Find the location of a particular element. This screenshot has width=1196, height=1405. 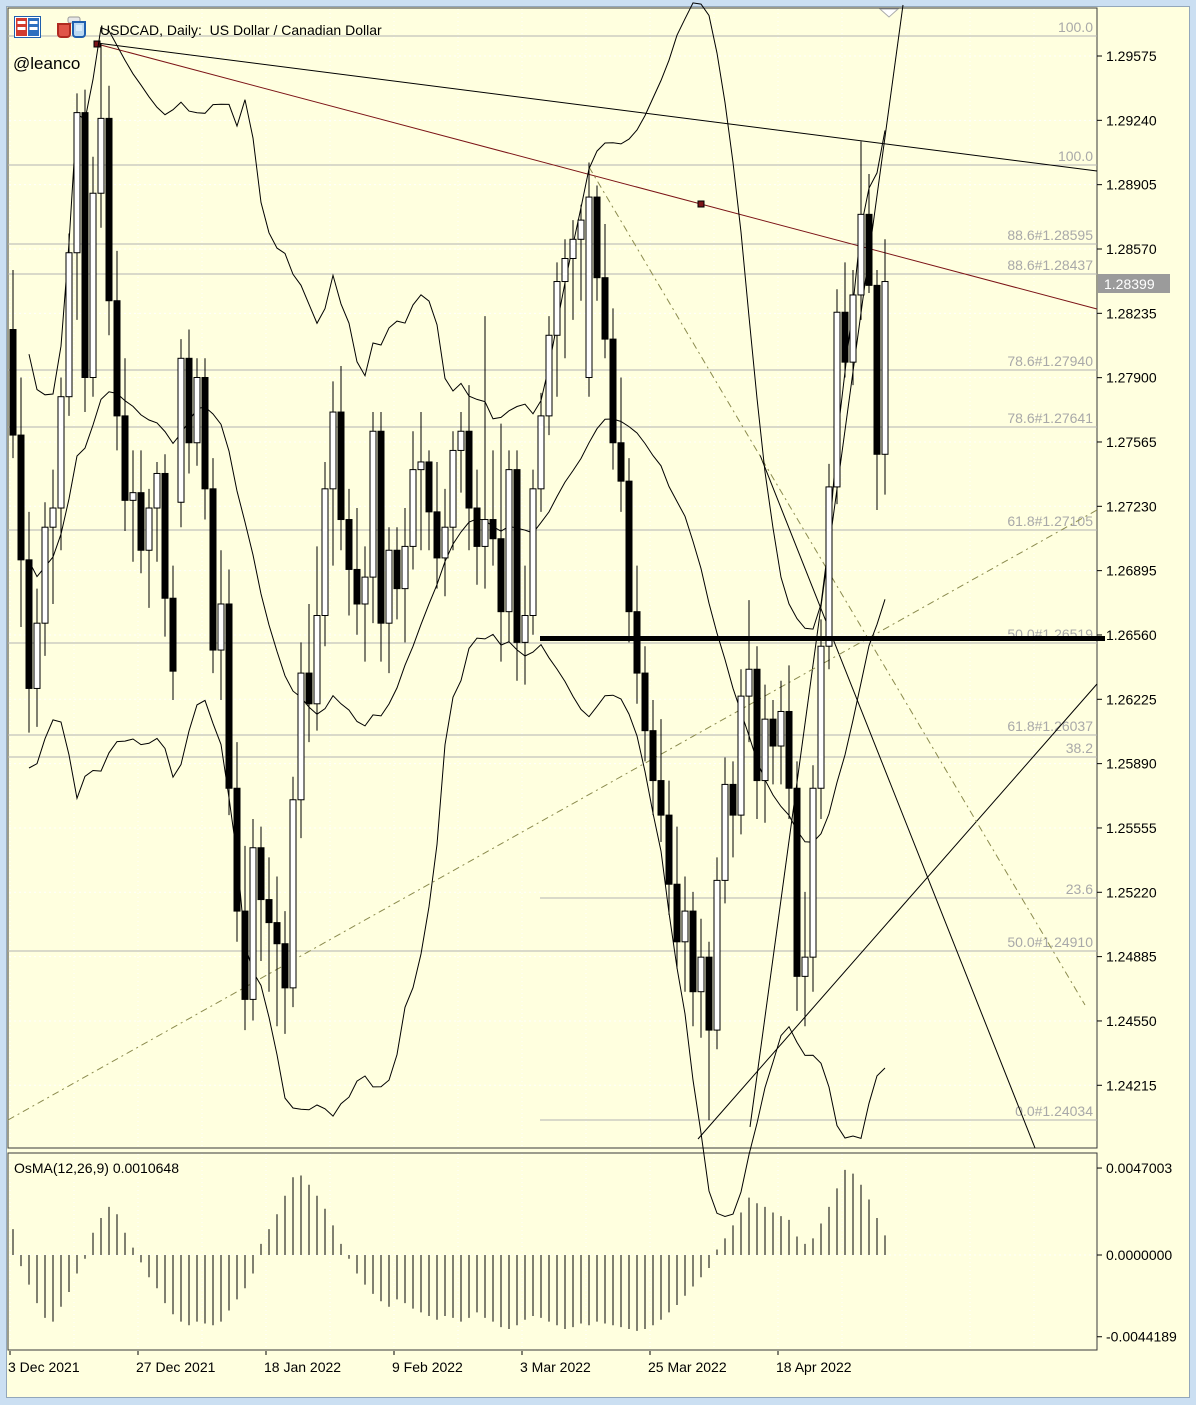

fib-label: 61.8#1.26037 is located at coordinates (1050, 726).